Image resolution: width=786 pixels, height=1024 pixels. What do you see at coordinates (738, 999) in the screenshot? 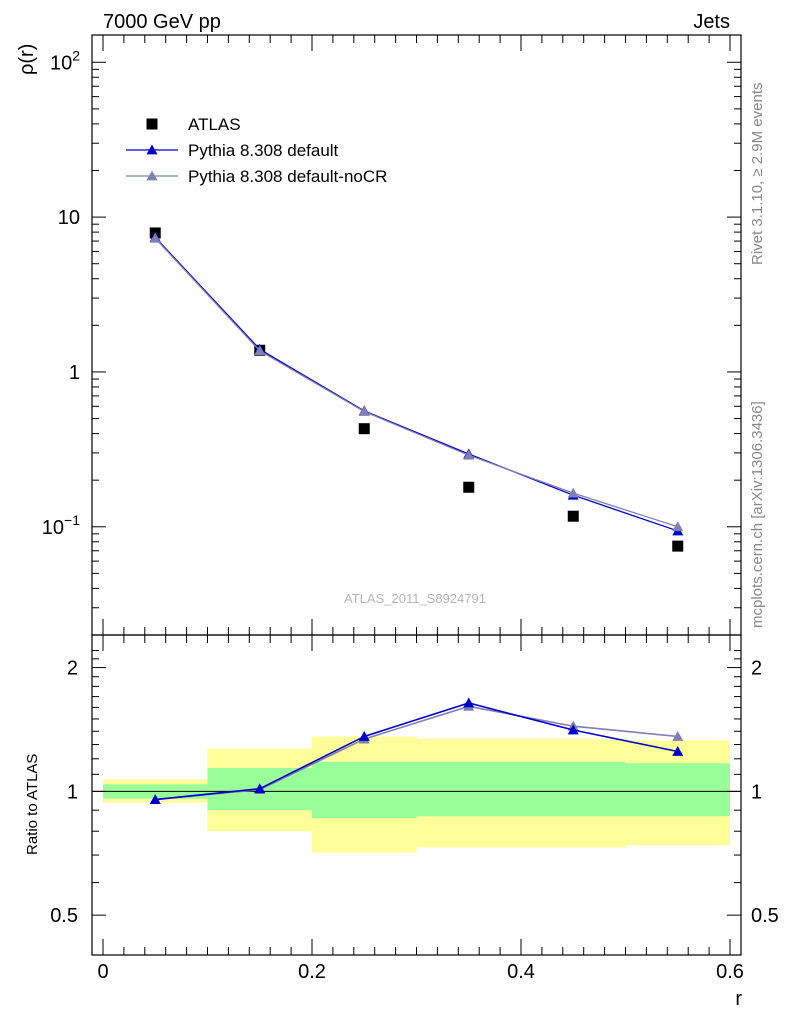
I see `x-axis-label: r` at bounding box center [738, 999].